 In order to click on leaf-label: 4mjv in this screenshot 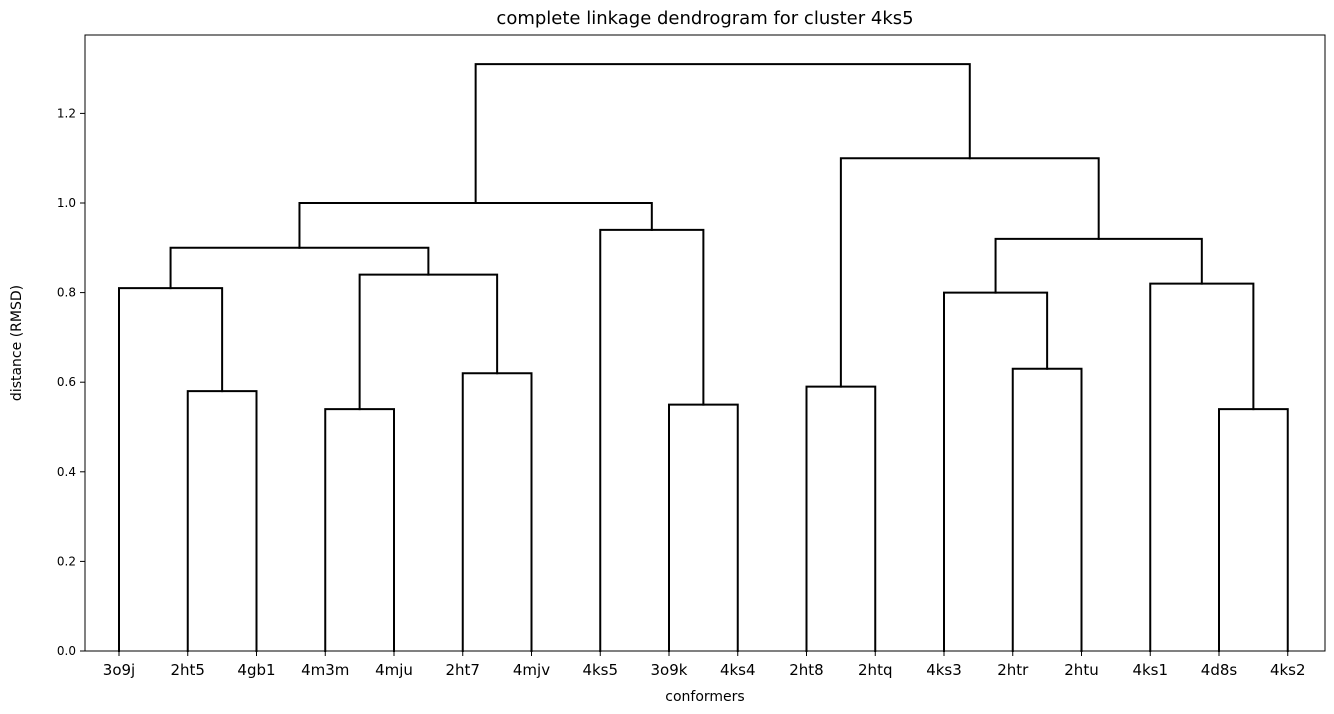, I will do `click(531, 670)`.